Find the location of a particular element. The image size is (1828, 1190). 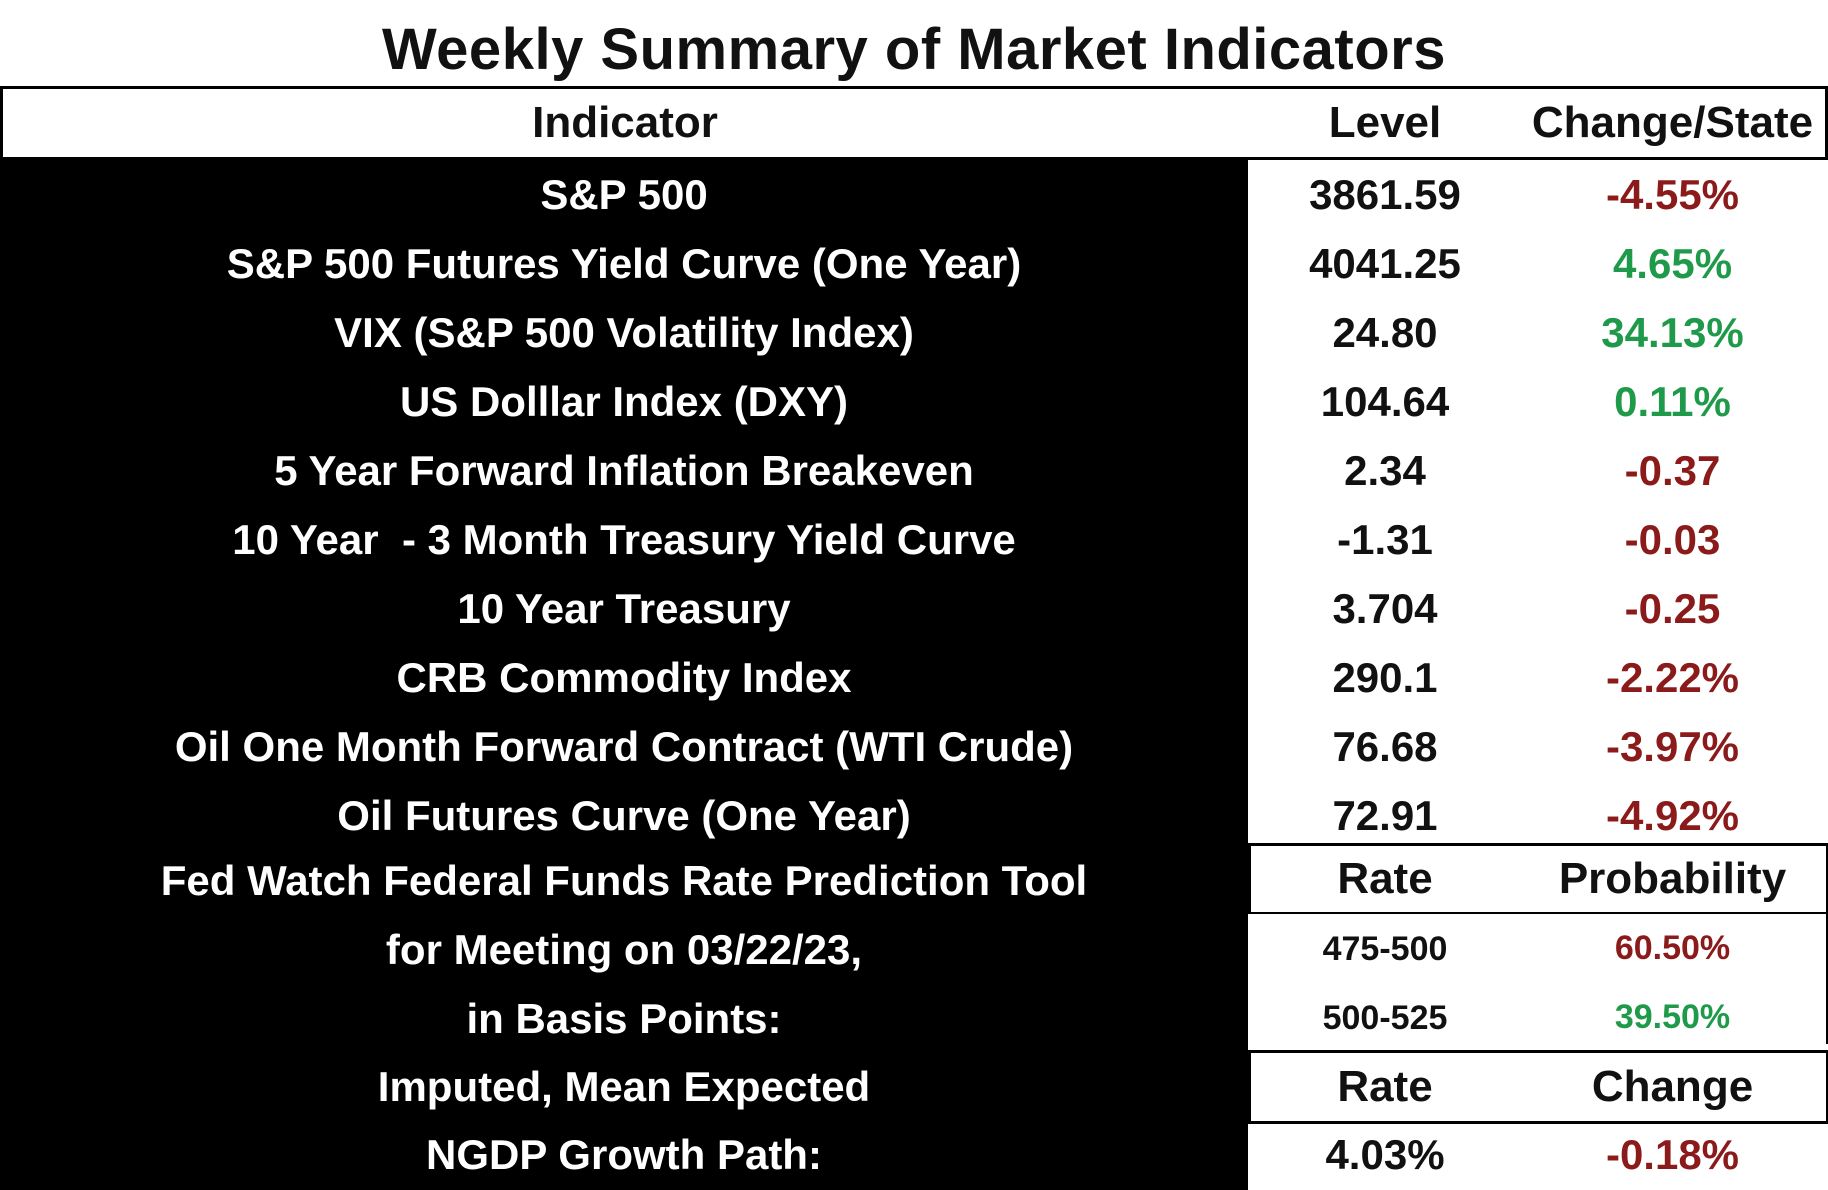

indicator-level: 2.34 is located at coordinates (1385, 470).